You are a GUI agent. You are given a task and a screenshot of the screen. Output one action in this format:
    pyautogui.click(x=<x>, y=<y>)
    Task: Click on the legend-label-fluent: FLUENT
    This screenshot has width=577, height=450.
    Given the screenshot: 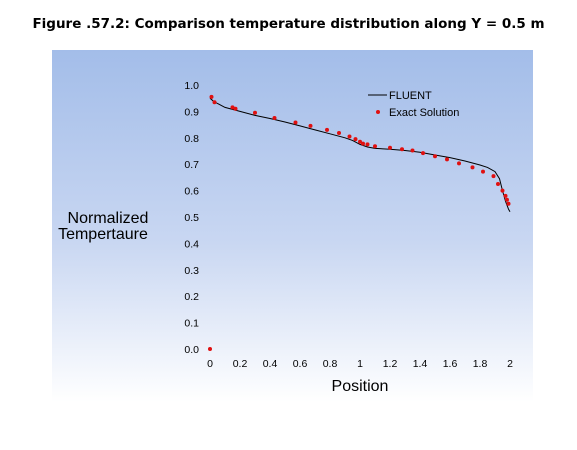 What is the action you would take?
    pyautogui.click(x=410, y=96)
    